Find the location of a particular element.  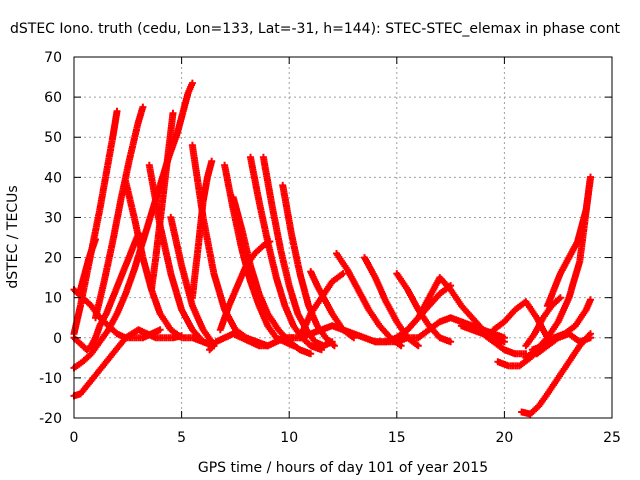

x-tick-label: 5 is located at coordinates (181, 438).